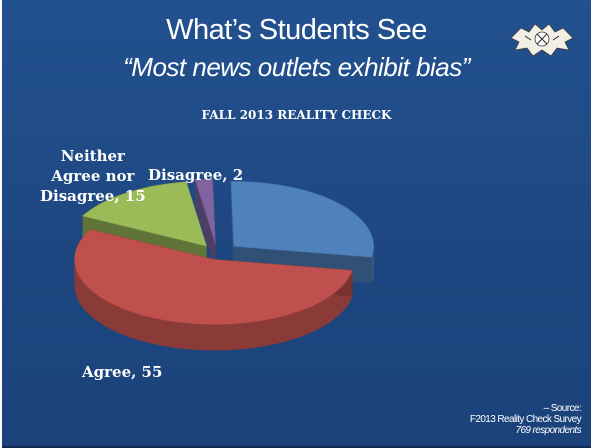  I want to click on chart-title: FALL 2013 REALITY CHECK, so click(296, 115).